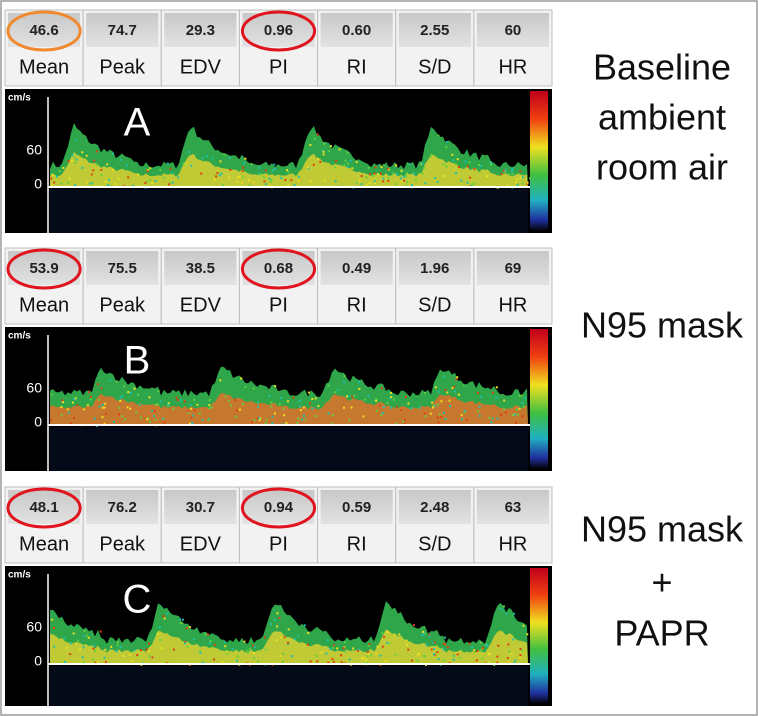  I want to click on caption-line: N95 mask, so click(662, 529).